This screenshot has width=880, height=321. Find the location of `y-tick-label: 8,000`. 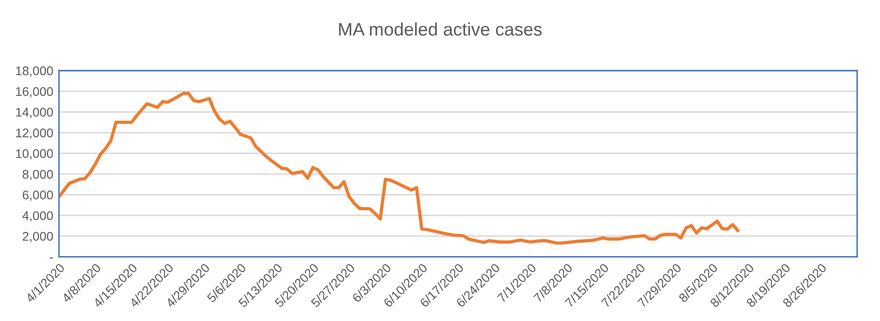

y-tick-label: 8,000 is located at coordinates (37, 175).